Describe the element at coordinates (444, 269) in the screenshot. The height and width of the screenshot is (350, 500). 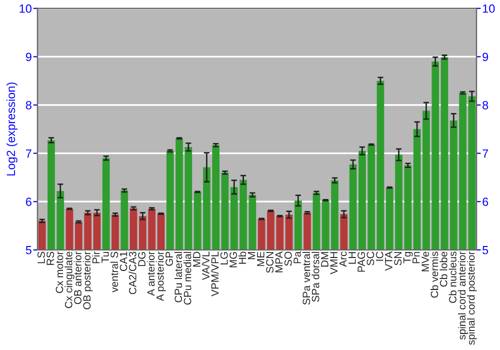
I see `x-tick-label: Cb lobe` at that location.